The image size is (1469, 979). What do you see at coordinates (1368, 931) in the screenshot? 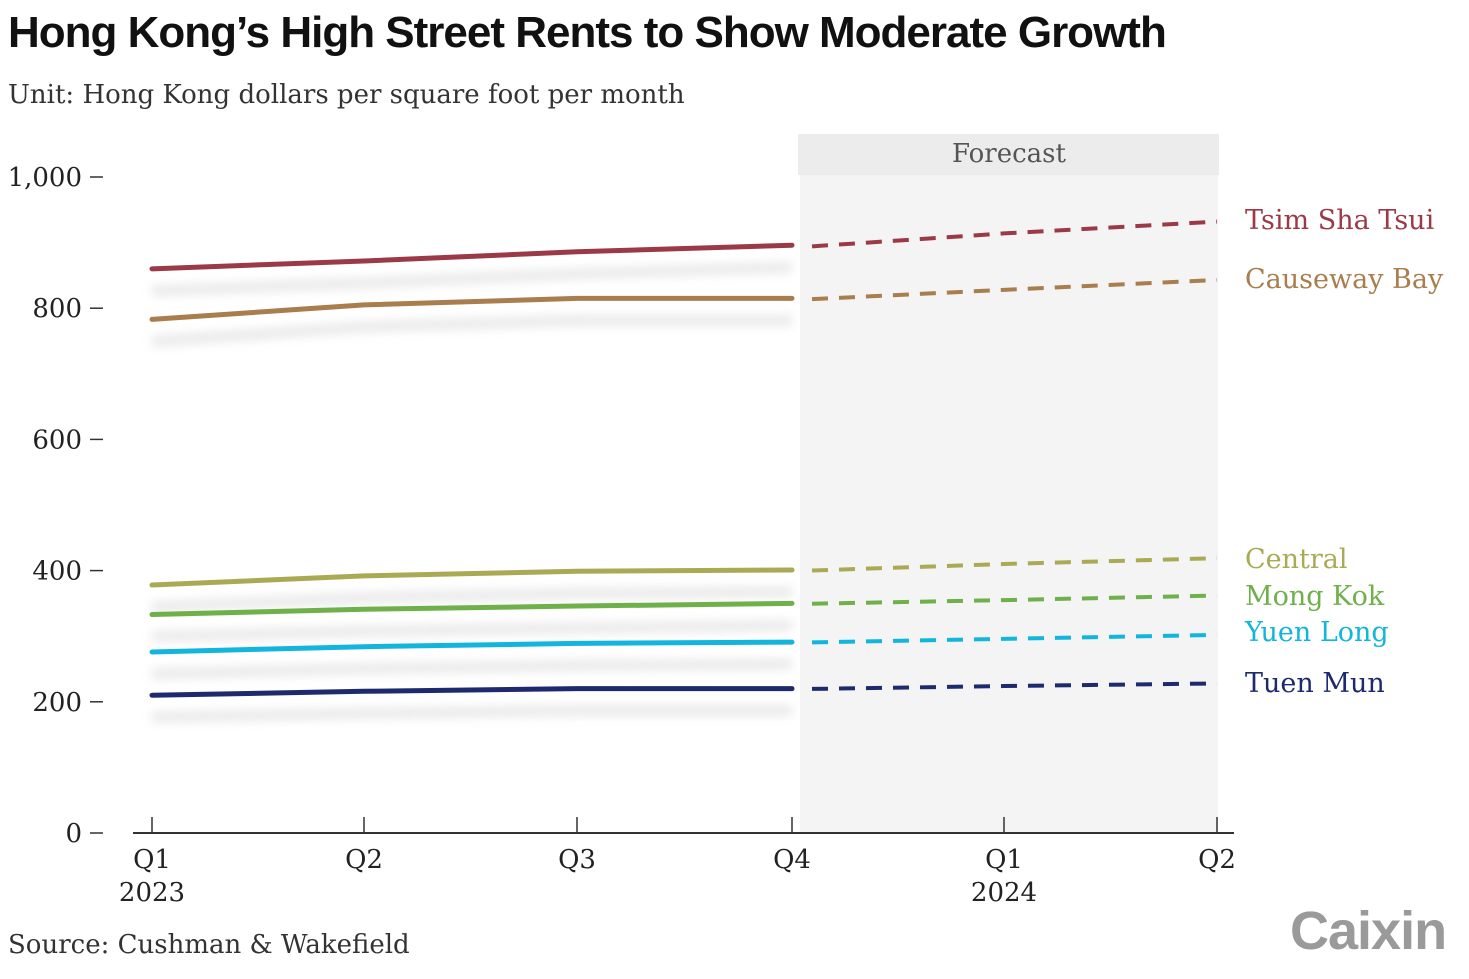
I see `caixin-logo: Caixin` at bounding box center [1368, 931].